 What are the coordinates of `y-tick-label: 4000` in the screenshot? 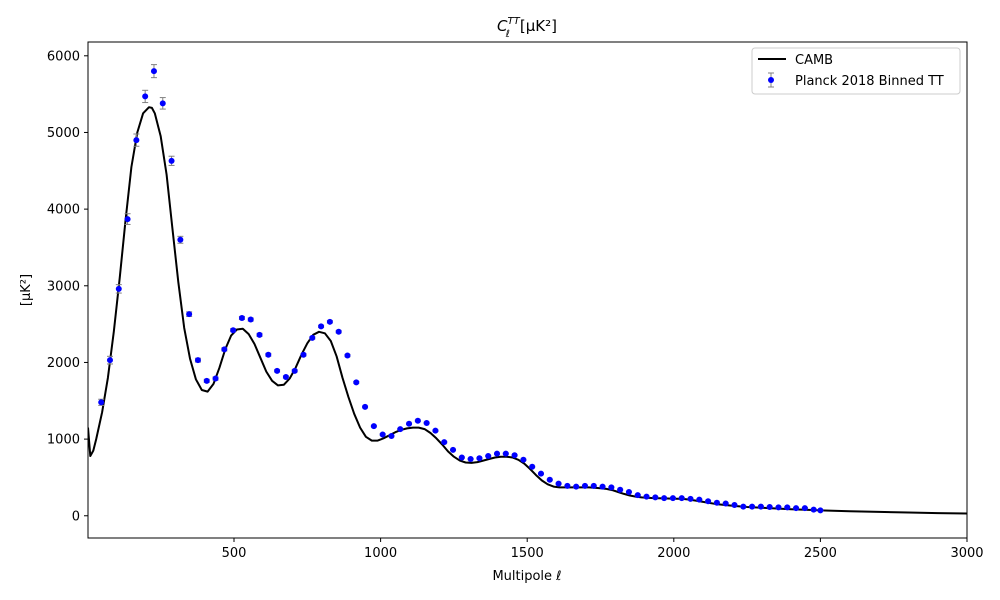 It's located at (63, 210).